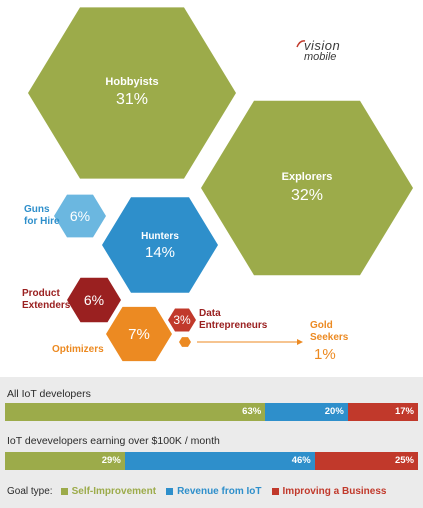 This screenshot has width=423, height=508. I want to click on hex-label-hobbyists: Hobbyists, so click(131, 82).